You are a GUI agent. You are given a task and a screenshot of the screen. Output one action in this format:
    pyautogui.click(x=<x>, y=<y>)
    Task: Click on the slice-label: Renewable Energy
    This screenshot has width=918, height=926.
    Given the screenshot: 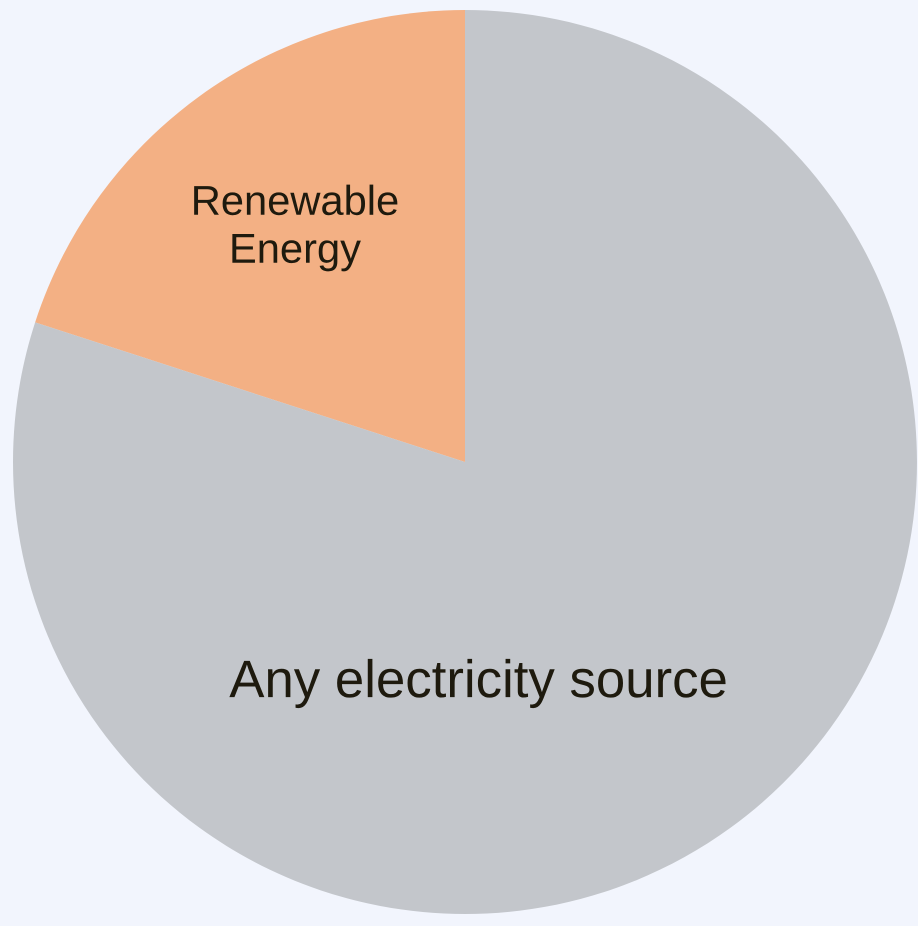 What is the action you would take?
    pyautogui.click(x=296, y=228)
    